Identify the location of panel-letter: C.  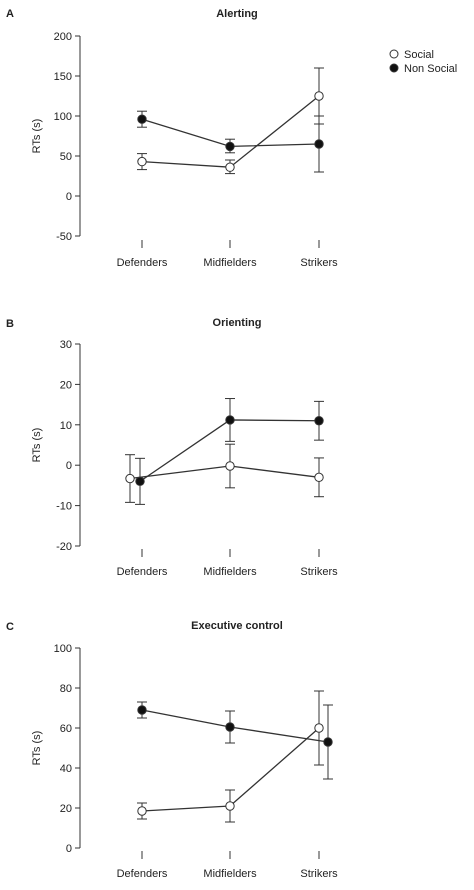
(10, 627).